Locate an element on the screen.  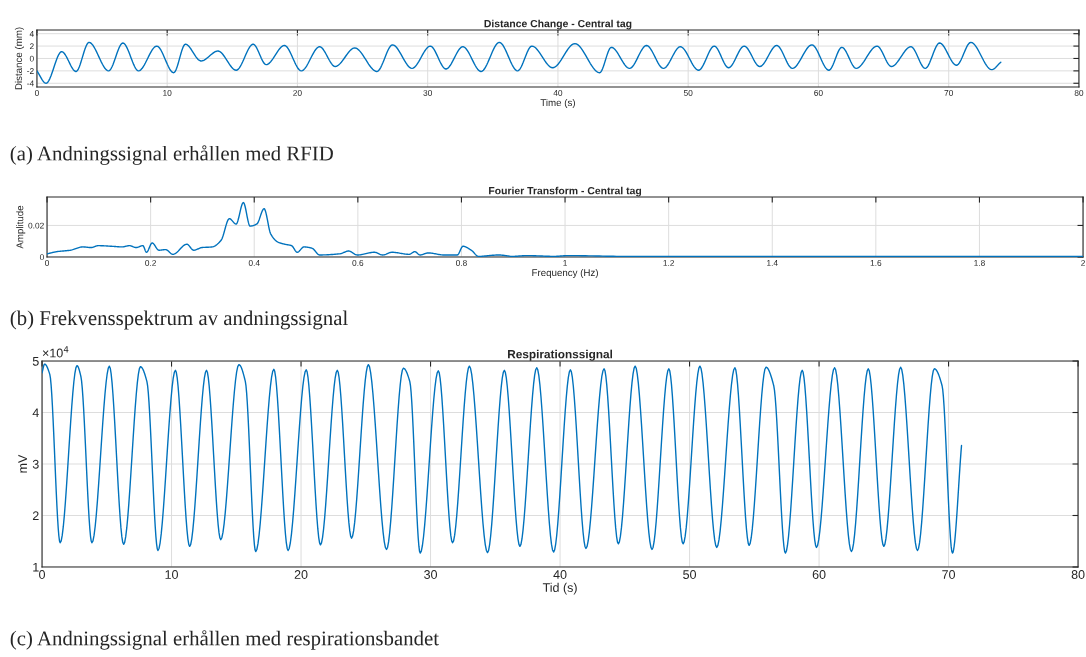
chart-title: Fourier Transform - Central tag is located at coordinates (565, 191).